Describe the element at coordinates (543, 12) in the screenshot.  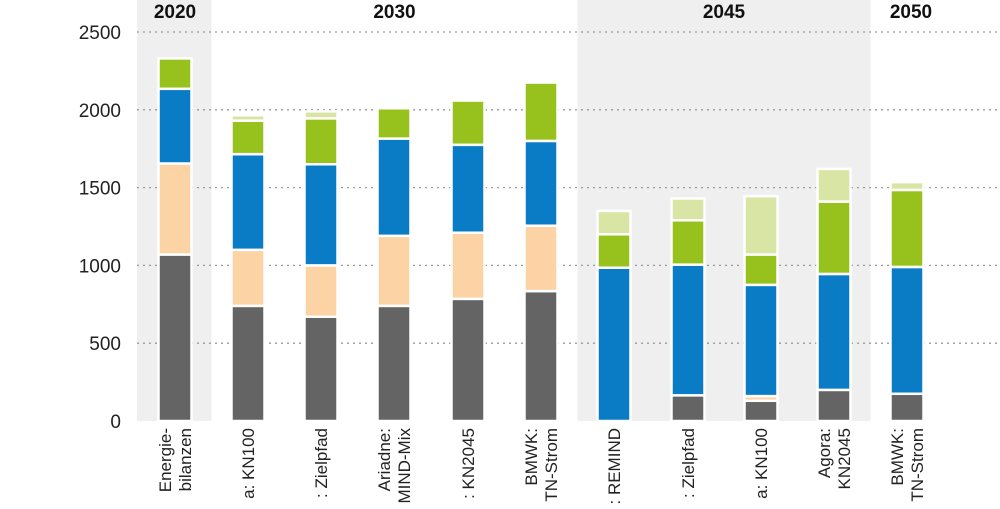
I see `period-labels: 2020 2030 2045 2050` at that location.